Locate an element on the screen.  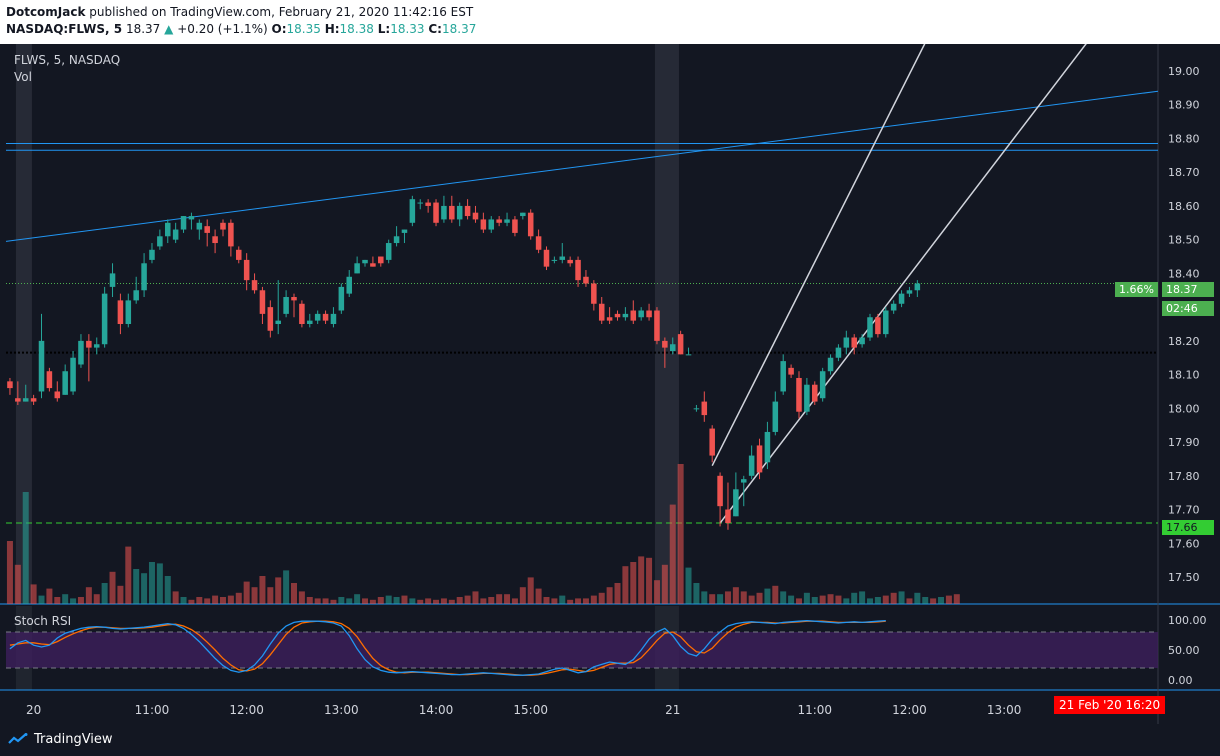
channel-upper-line is located at coordinates (818, 255).